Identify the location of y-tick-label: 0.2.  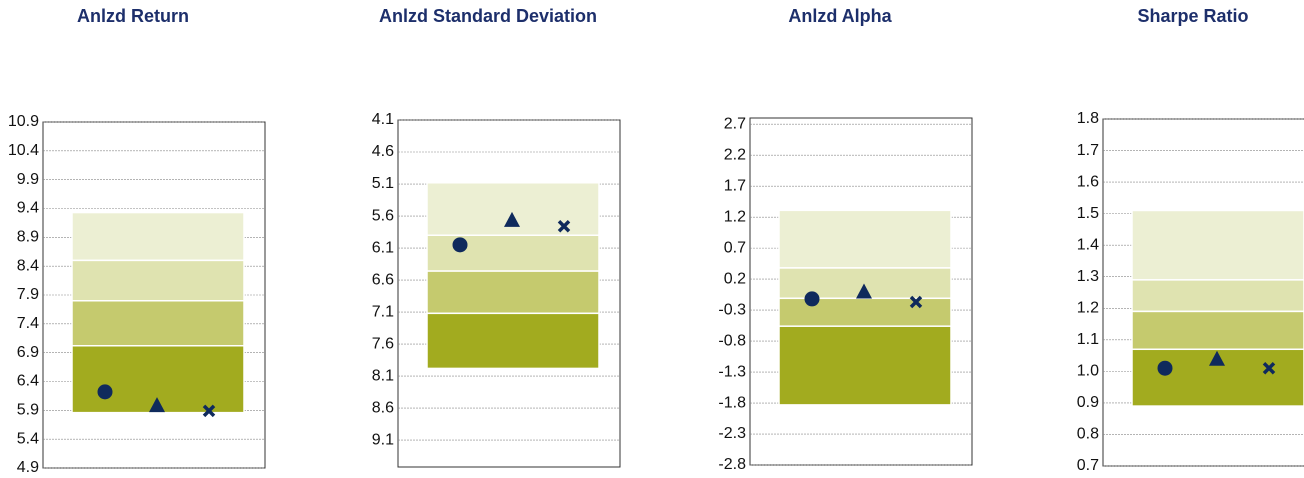
(735, 278).